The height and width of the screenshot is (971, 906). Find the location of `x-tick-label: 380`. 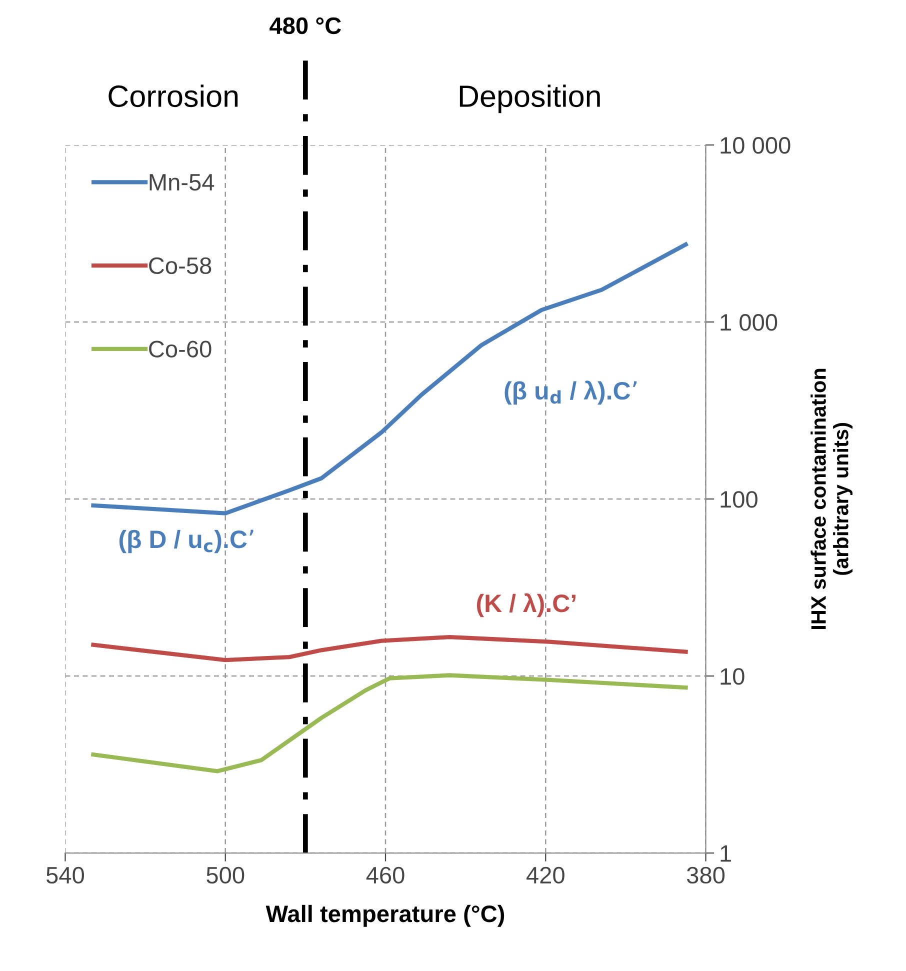

x-tick-label: 380 is located at coordinates (705, 875).